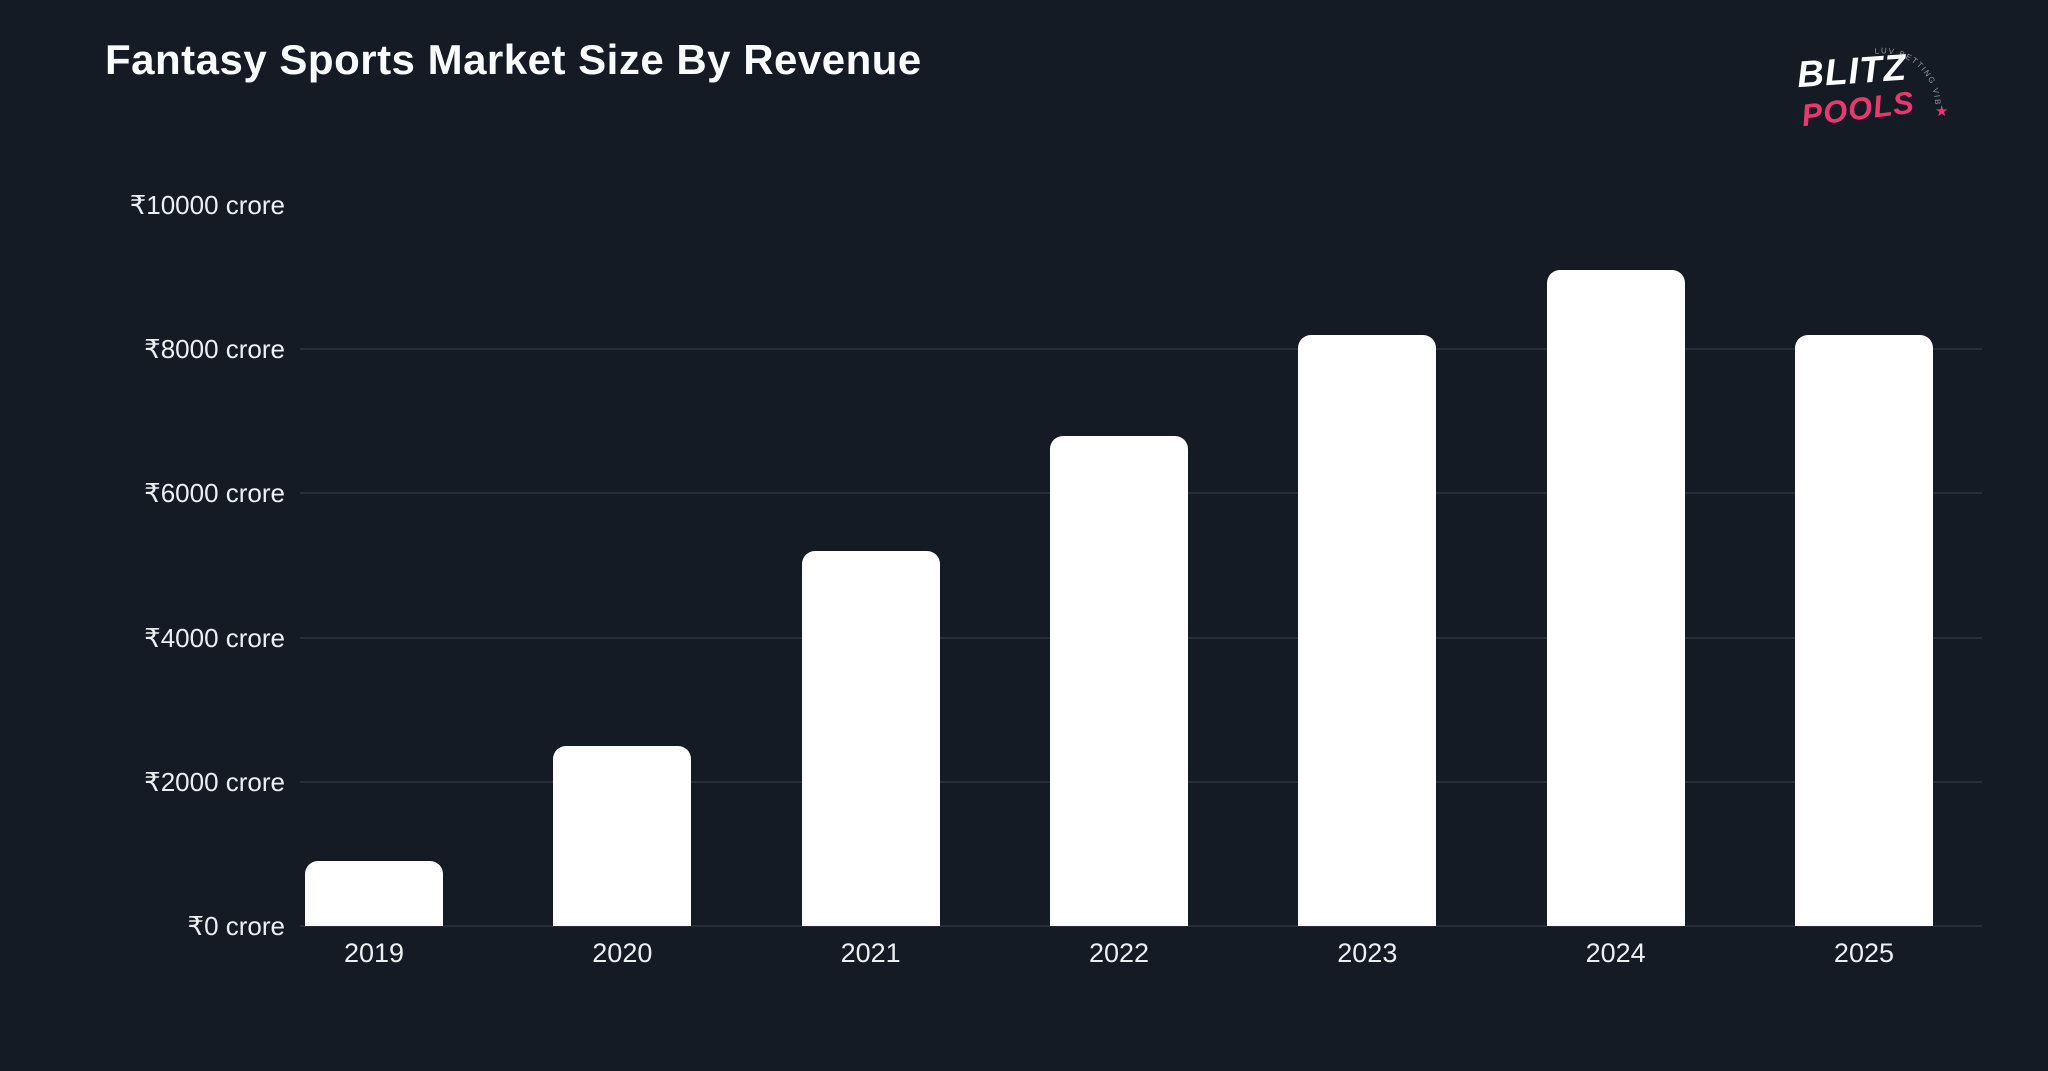  I want to click on bar-2025, so click(1863, 630).